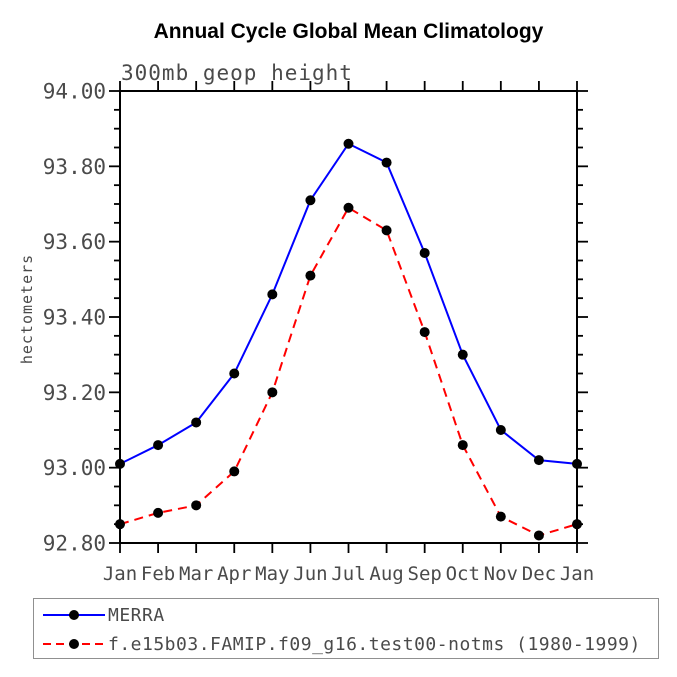 This screenshot has width=677, height=677. I want to click on x-tick-labels: Jan Feb Mar Apr May Jun Jul Aug Sep Oct Nov Dec Jan, so click(348, 574).